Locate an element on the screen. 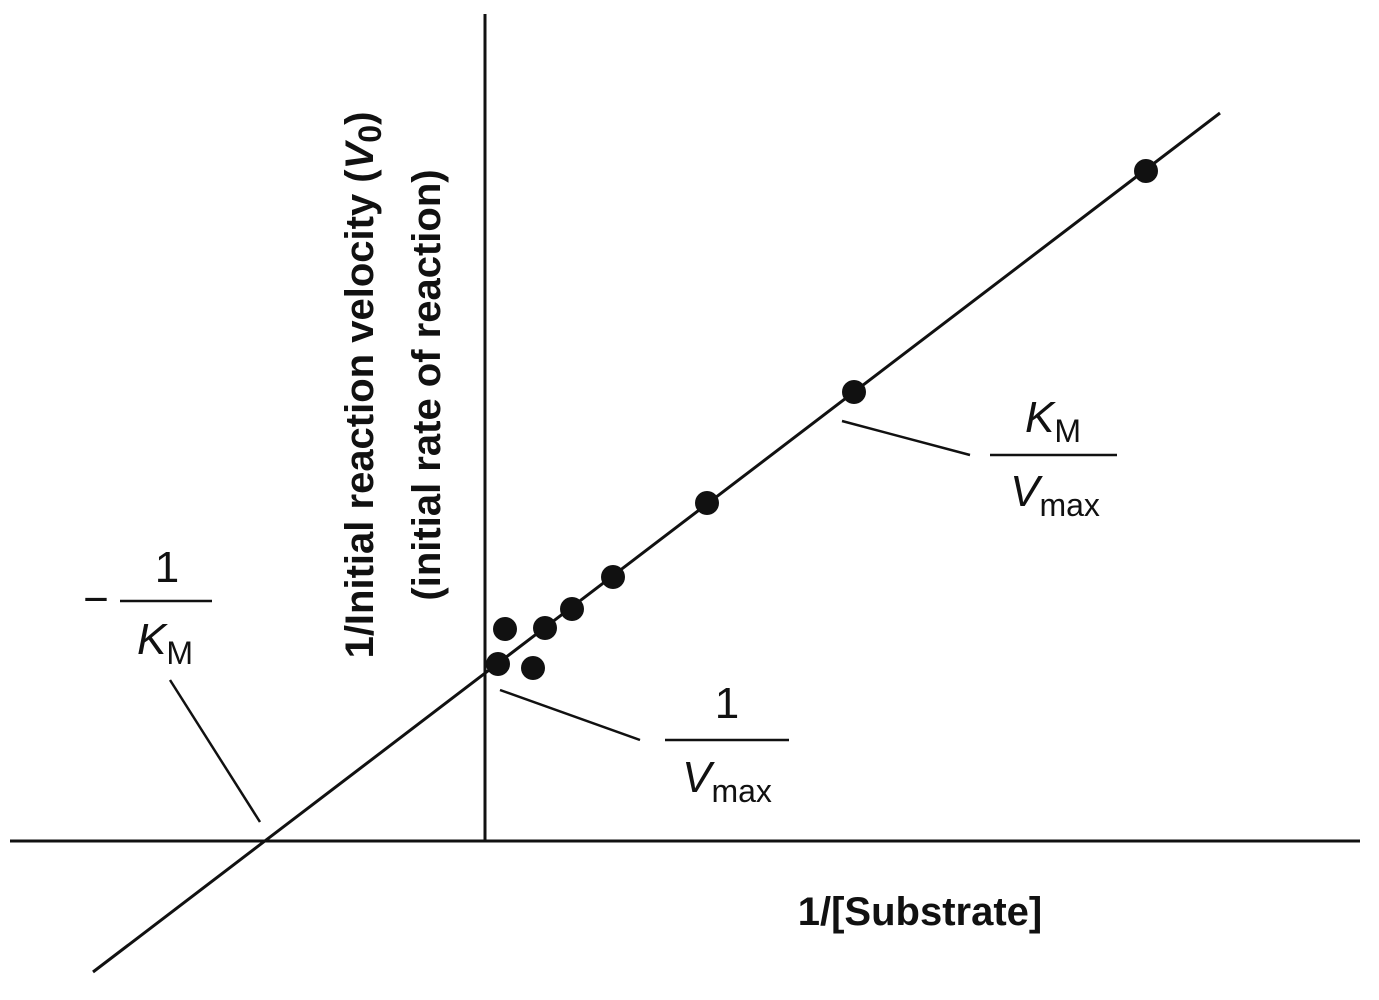 Image resolution: width=1379 pixels, height=1000 pixels. y-label-symbol: V is located at coordinates (360, 154).